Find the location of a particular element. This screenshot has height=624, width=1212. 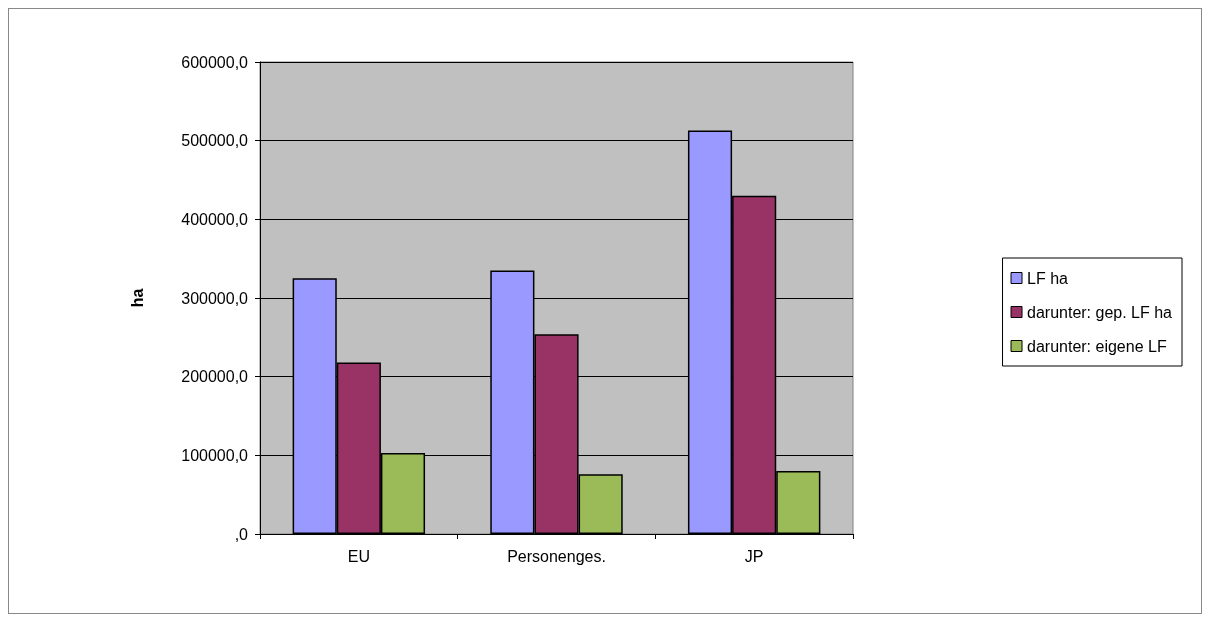

legend-label: darunter: gep. LF ha is located at coordinates (1100, 312).